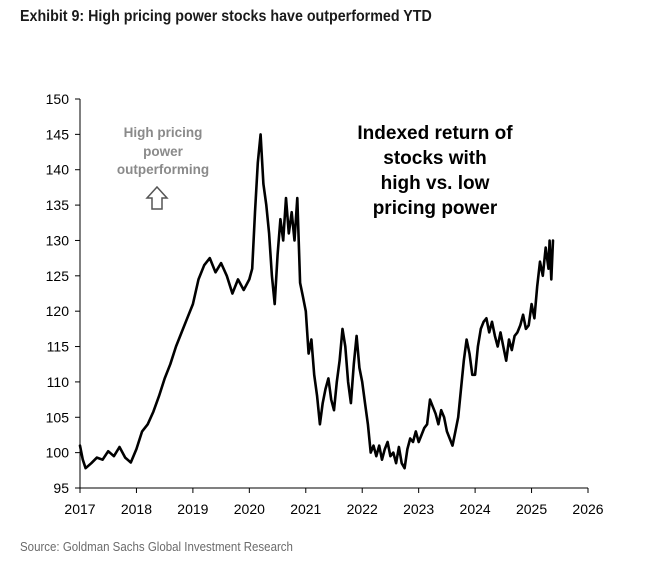 Image resolution: width=659 pixels, height=563 pixels. Describe the element at coordinates (58, 99) in the screenshot. I see `y-tick-label: 150` at that location.